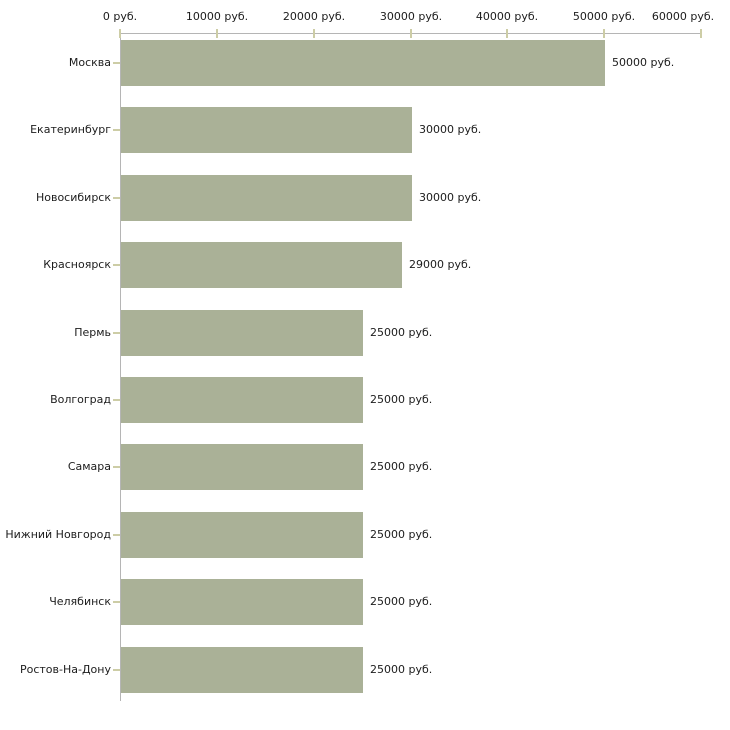  What do you see at coordinates (440, 264) in the screenshot?
I see `bar-value-label: 29000 руб.` at bounding box center [440, 264].